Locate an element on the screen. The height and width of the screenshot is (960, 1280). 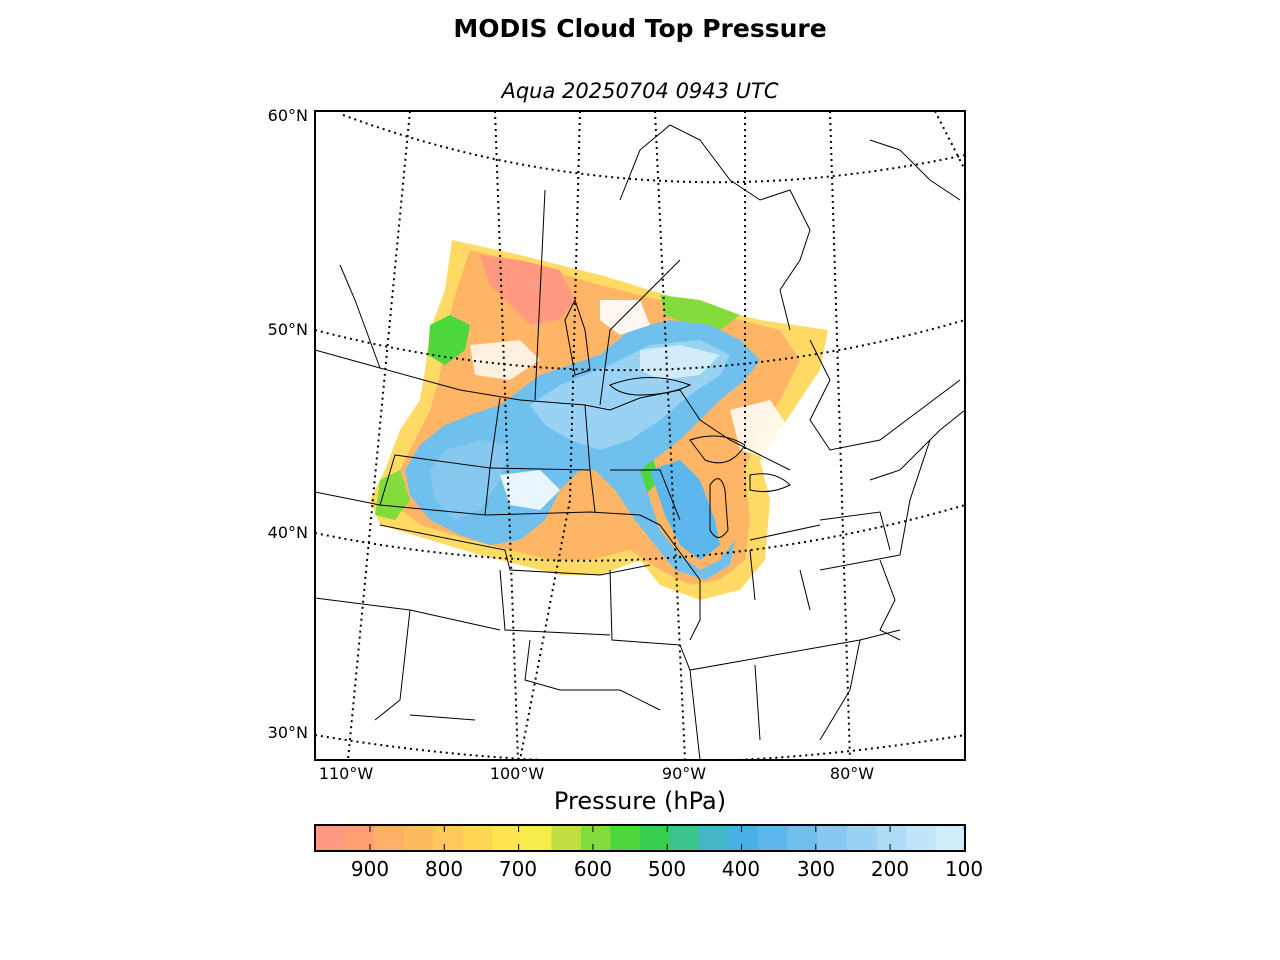
colorbar-tick-label: 200 is located at coordinates (890, 869).